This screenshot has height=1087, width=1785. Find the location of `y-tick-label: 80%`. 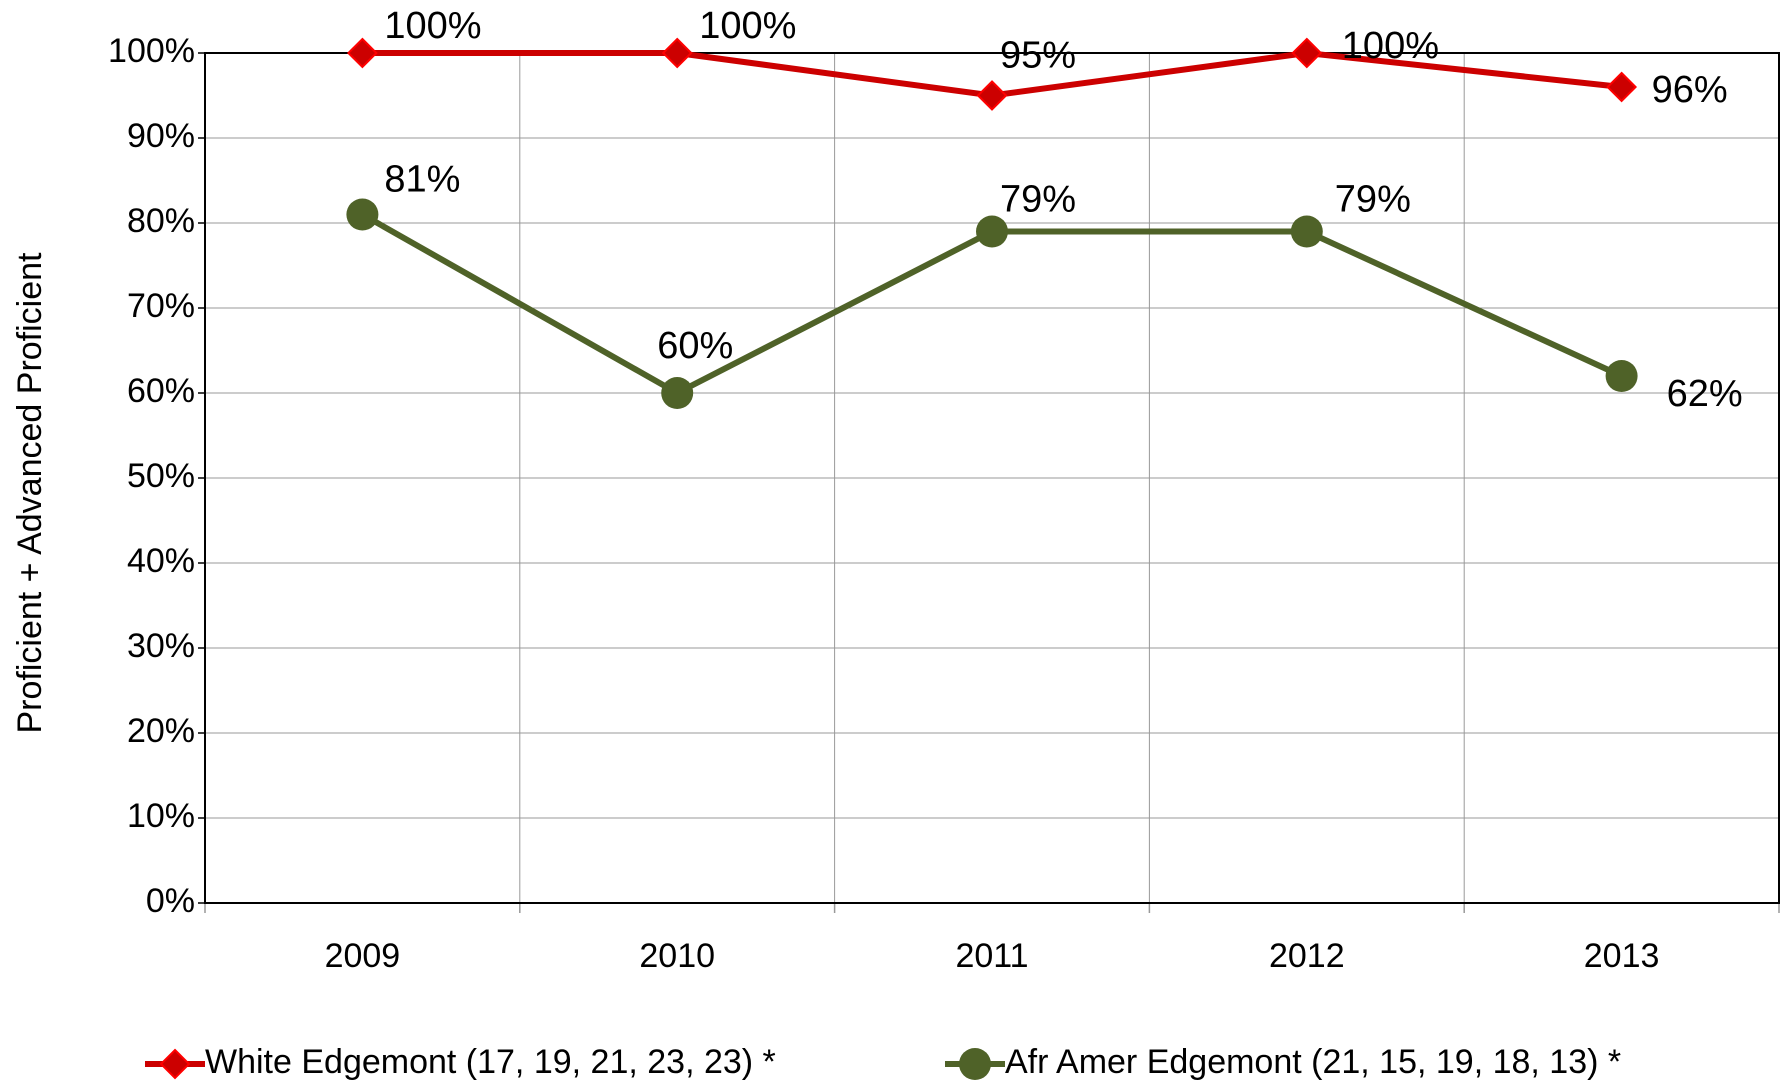

y-tick-label: 80% is located at coordinates (161, 221).